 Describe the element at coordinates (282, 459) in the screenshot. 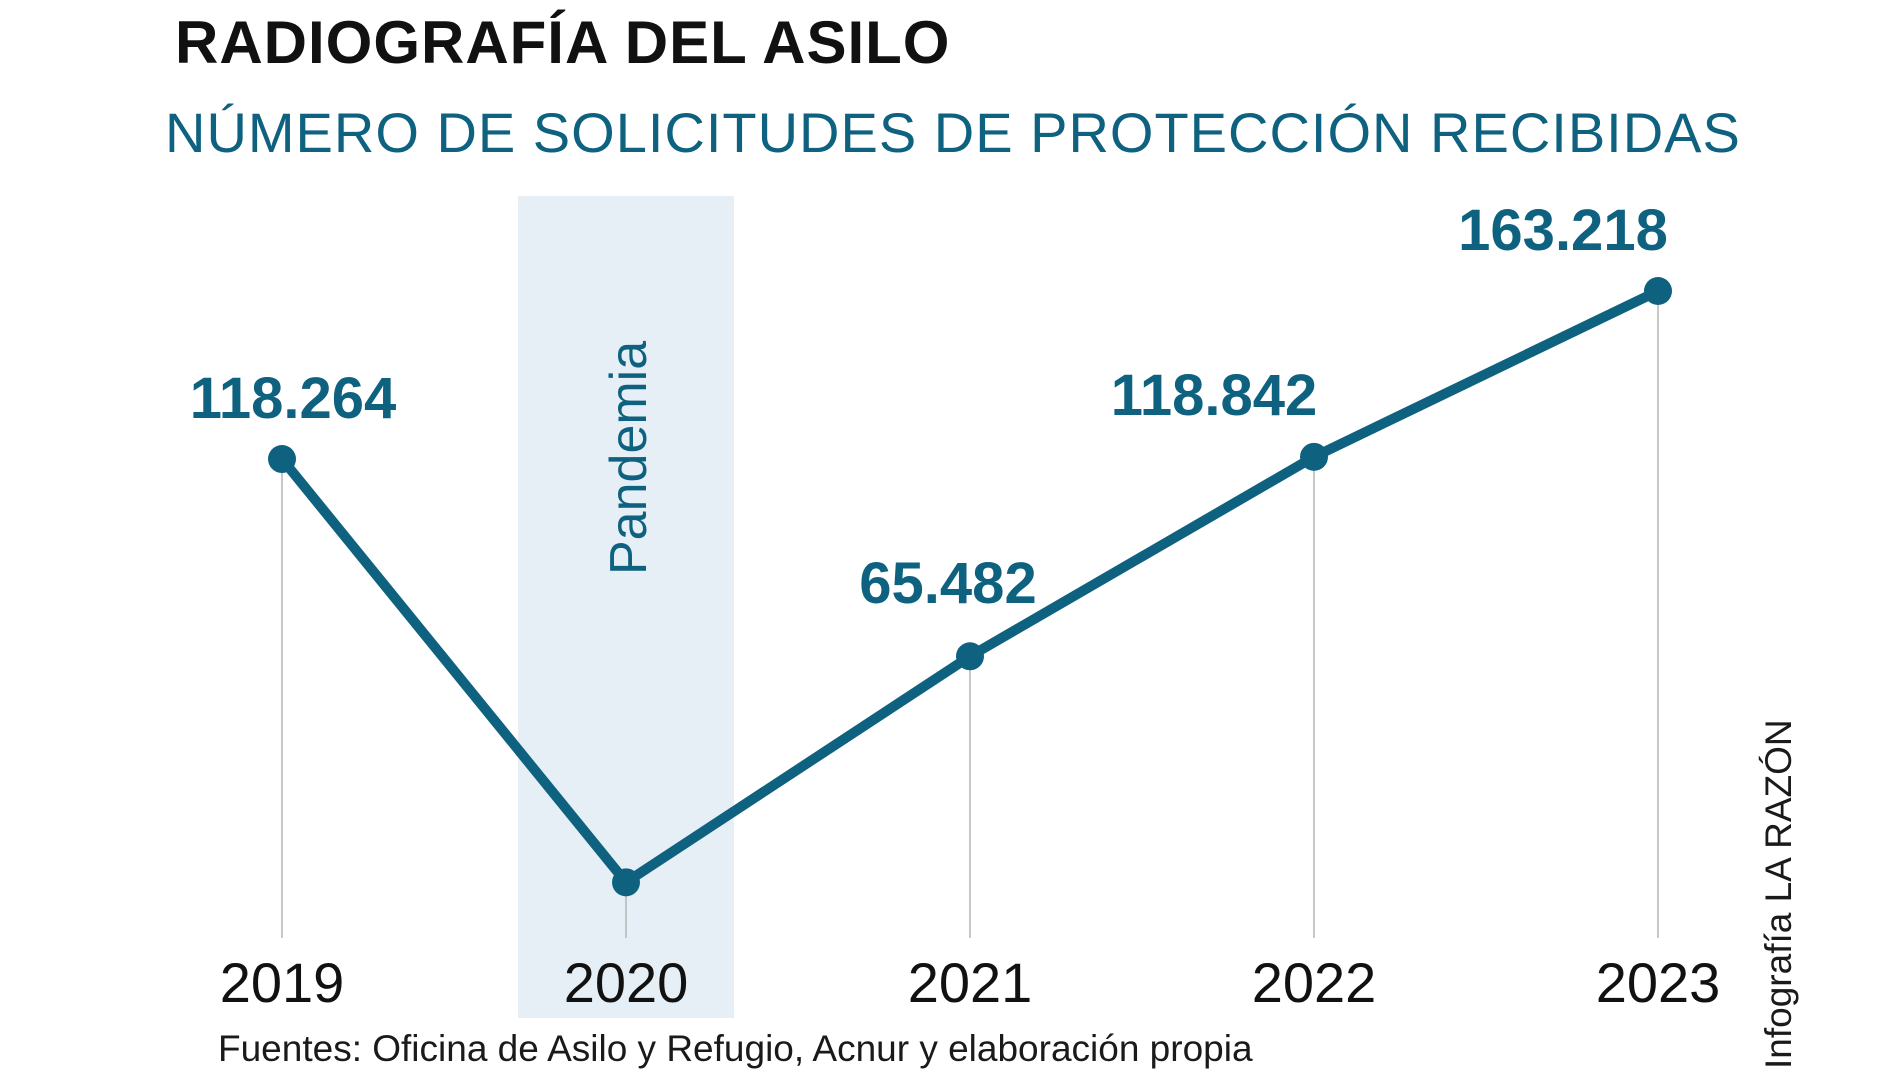

I see `data-point-2019` at that location.